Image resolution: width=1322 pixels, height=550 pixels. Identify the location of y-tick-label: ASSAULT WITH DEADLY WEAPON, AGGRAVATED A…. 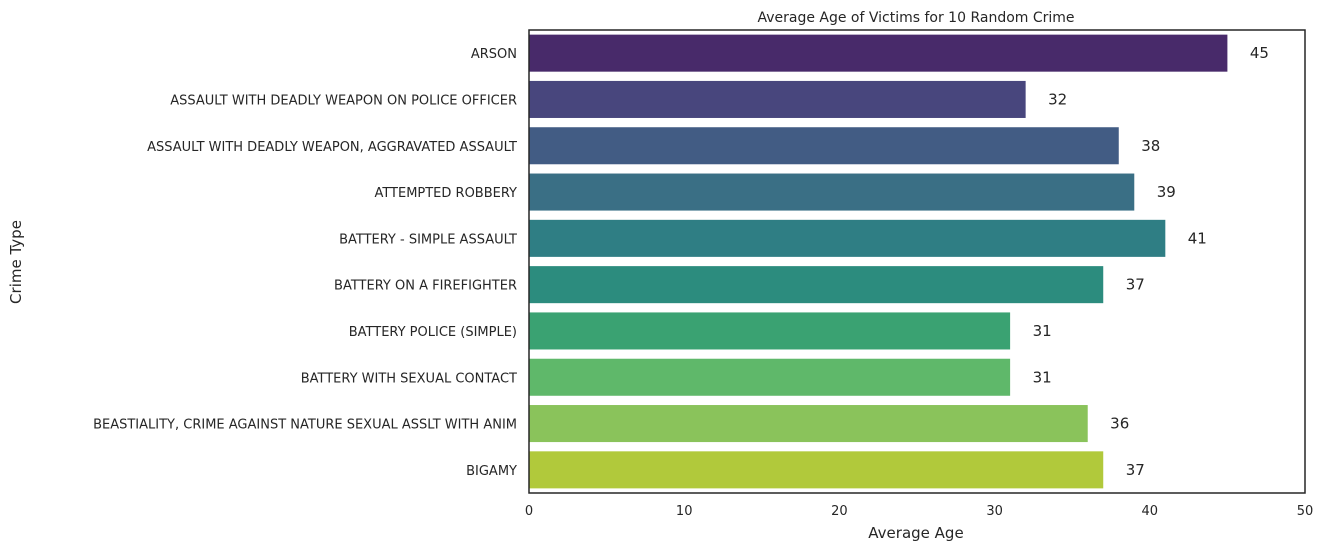
(332, 147).